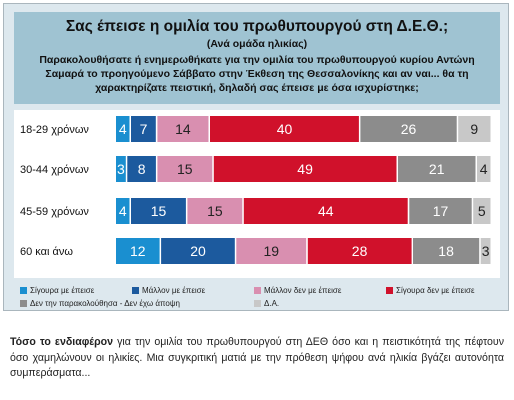 The width and height of the screenshot is (514, 400). I want to click on data-label: 14, so click(183, 129).